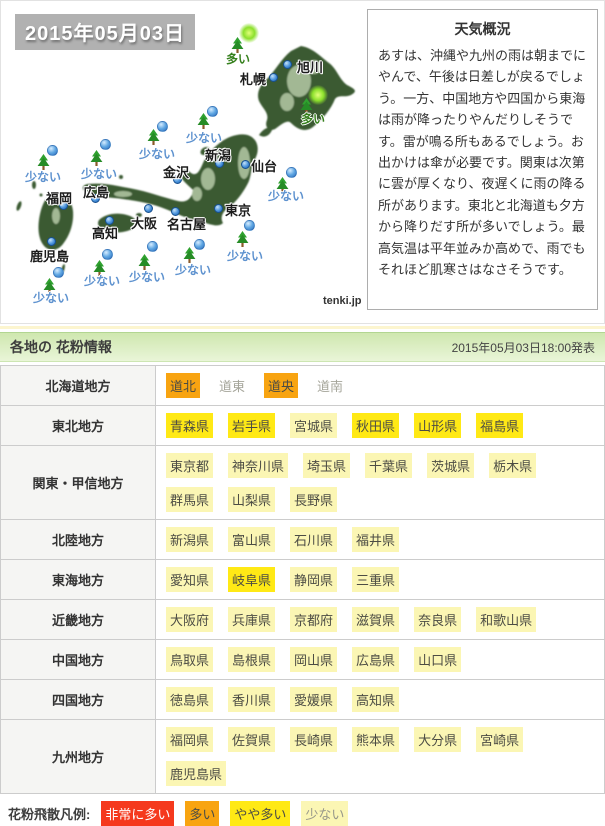 This screenshot has height=826, width=605. What do you see at coordinates (96, 192) in the screenshot?
I see `city-label: 広島` at bounding box center [96, 192].